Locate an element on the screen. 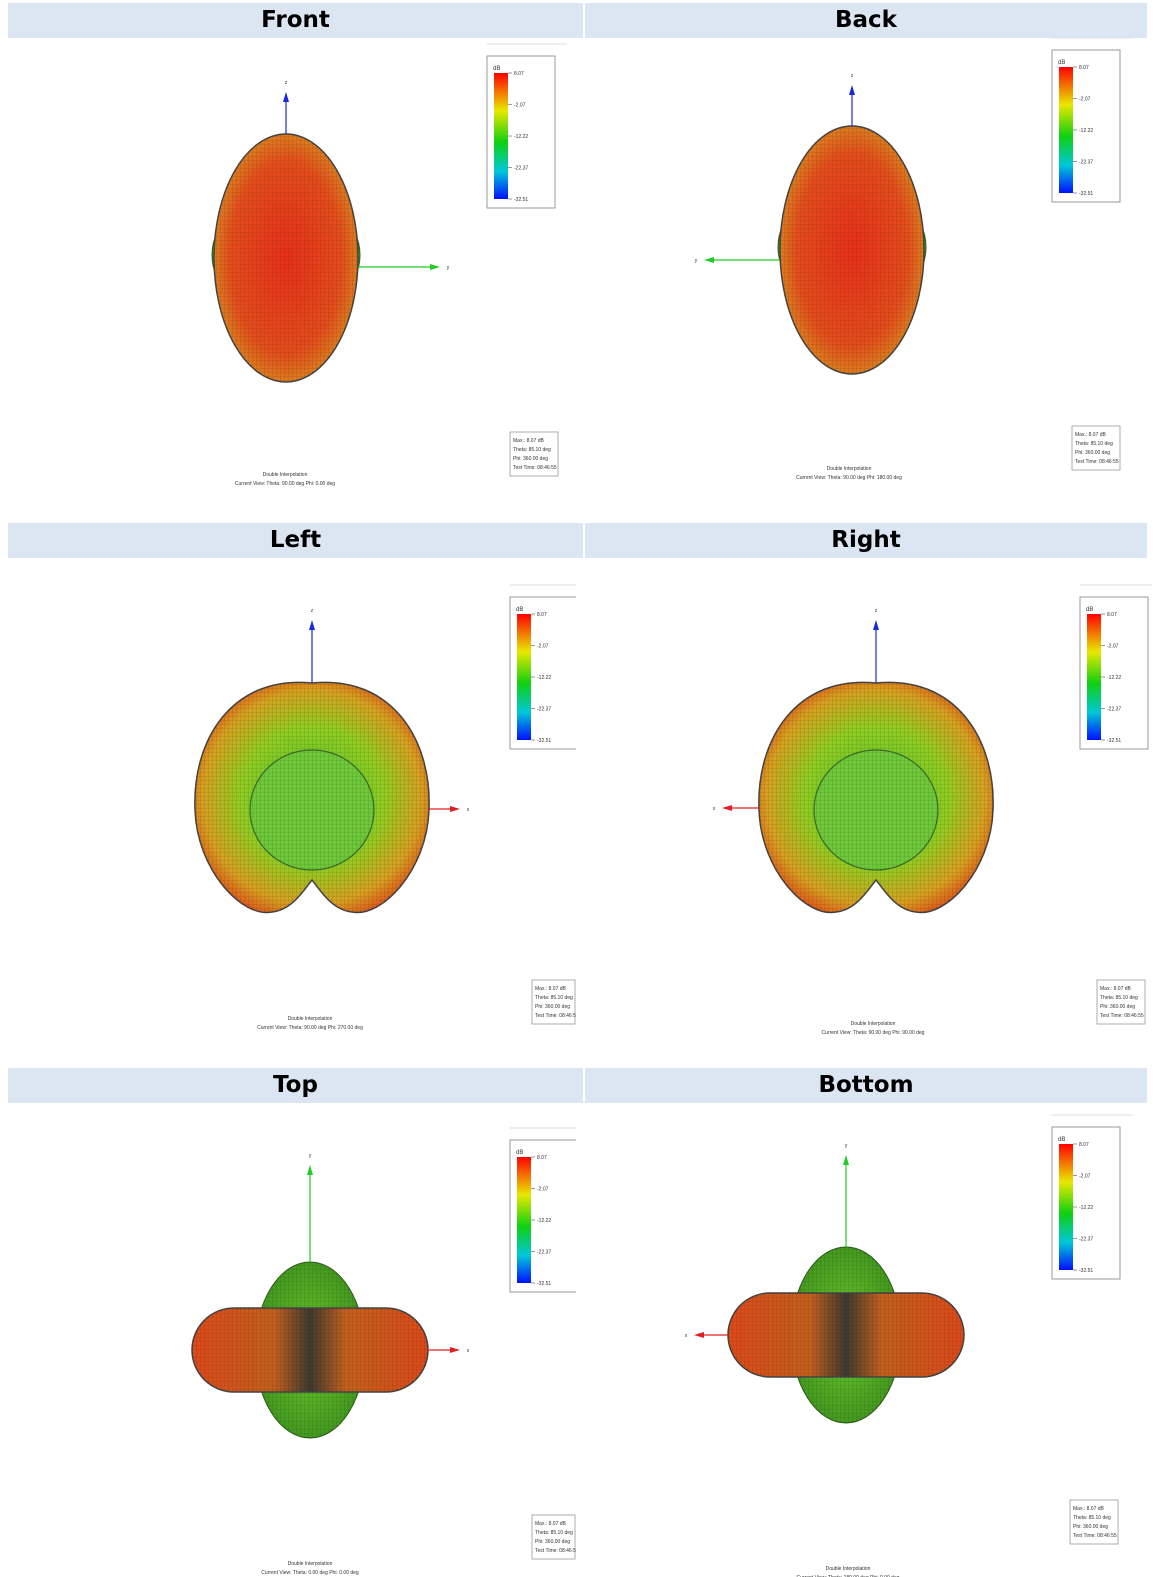 Image resolution: width=1153 pixels, height=1577 pixels. panel-title: Front is located at coordinates (295, 20).